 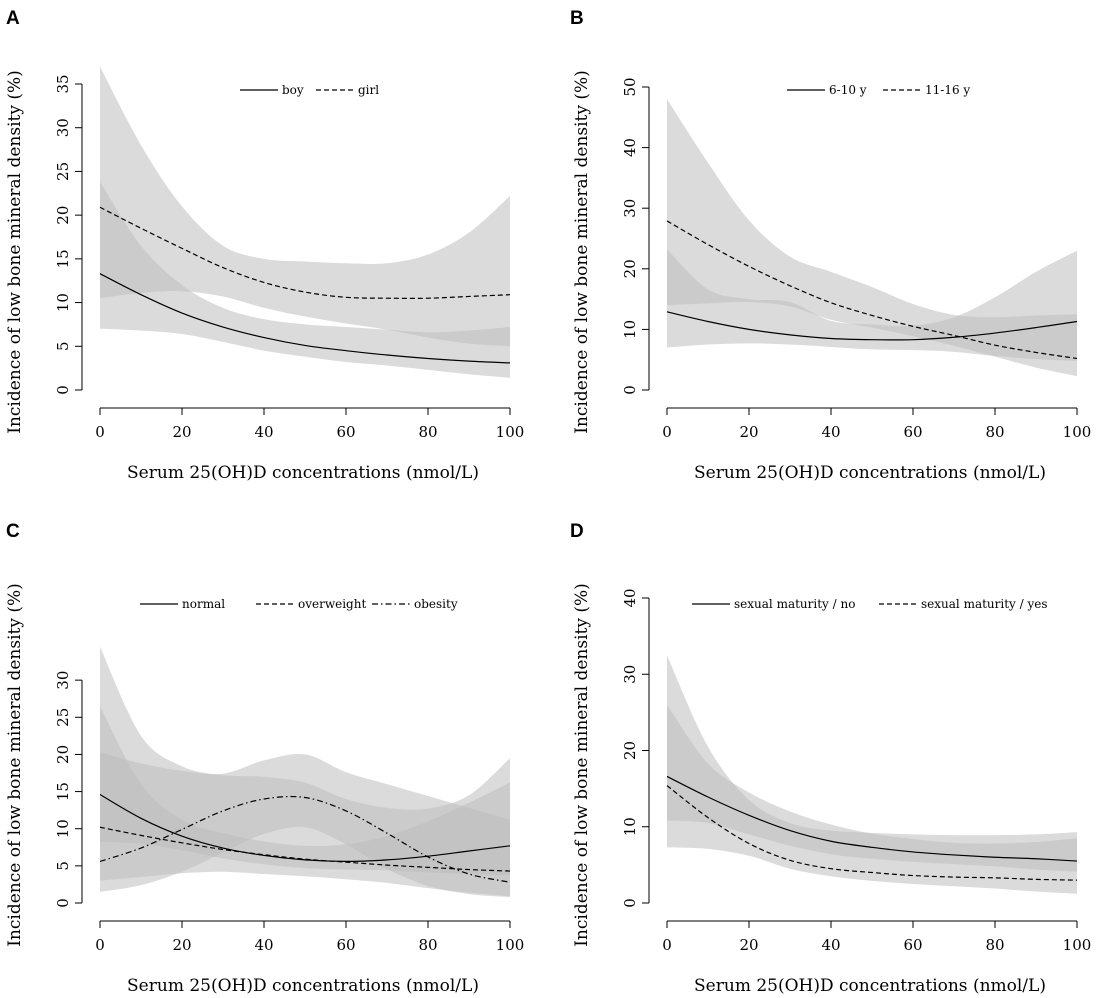 I want to click on series-line-6-10-y, so click(x=872, y=326).